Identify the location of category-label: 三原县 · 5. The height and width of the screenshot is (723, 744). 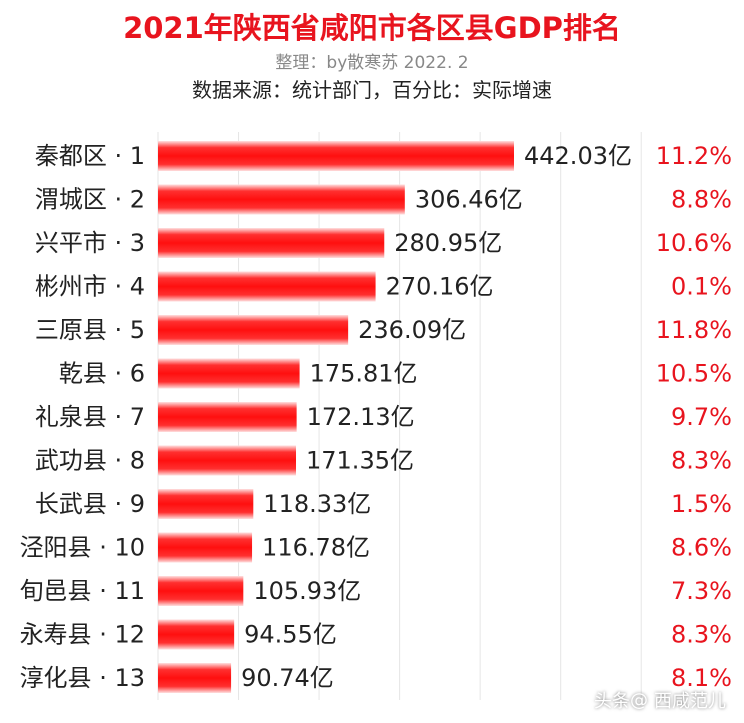
(90, 330).